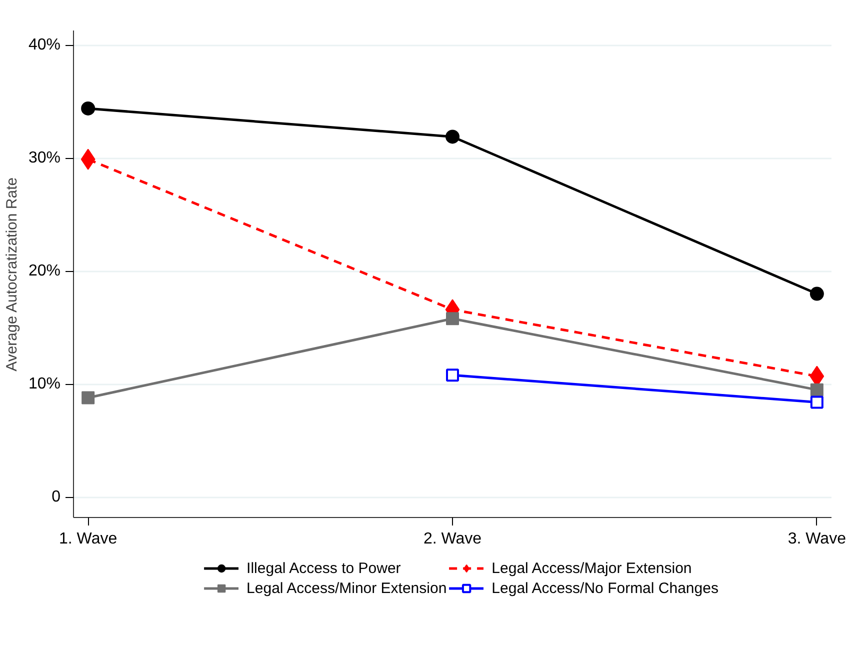 Image resolution: width=861 pixels, height=649 pixels. I want to click on x-tick-label: 3. Wave, so click(817, 539).